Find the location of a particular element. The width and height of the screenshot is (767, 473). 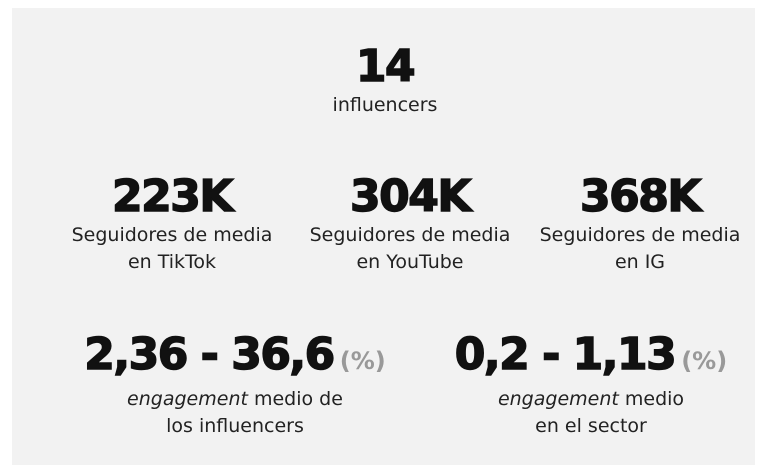

stat-label: en YouTube is located at coordinates (410, 262).